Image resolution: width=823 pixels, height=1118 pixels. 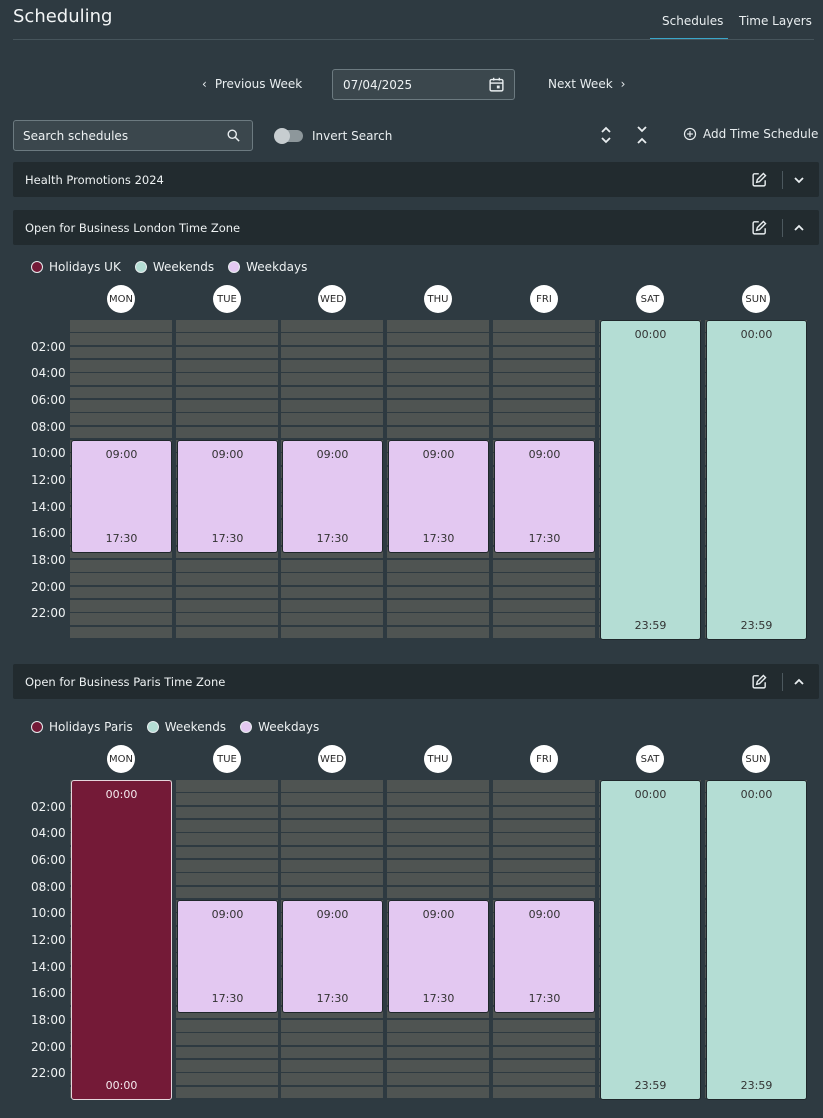 What do you see at coordinates (642, 135) in the screenshot?
I see `collapse-all-icon` at bounding box center [642, 135].